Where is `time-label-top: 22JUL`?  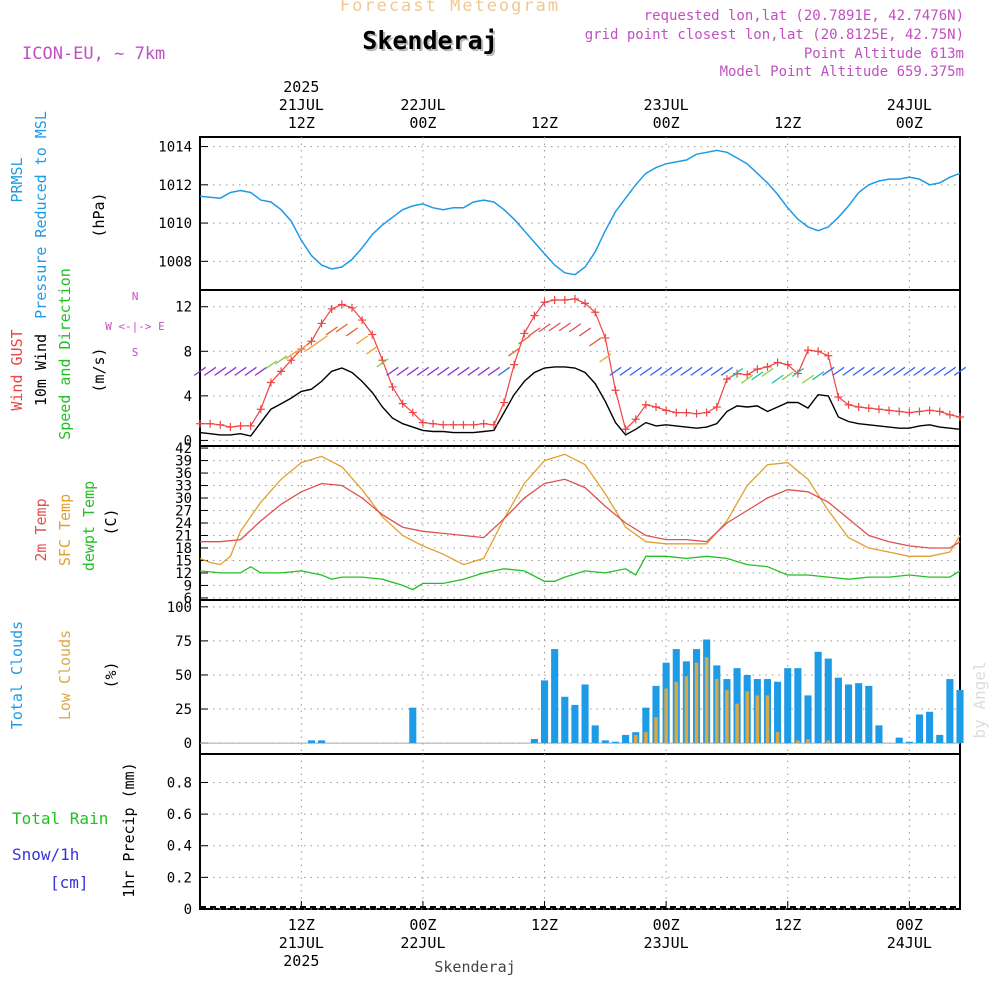 time-label-top: 22JUL is located at coordinates (422, 105).